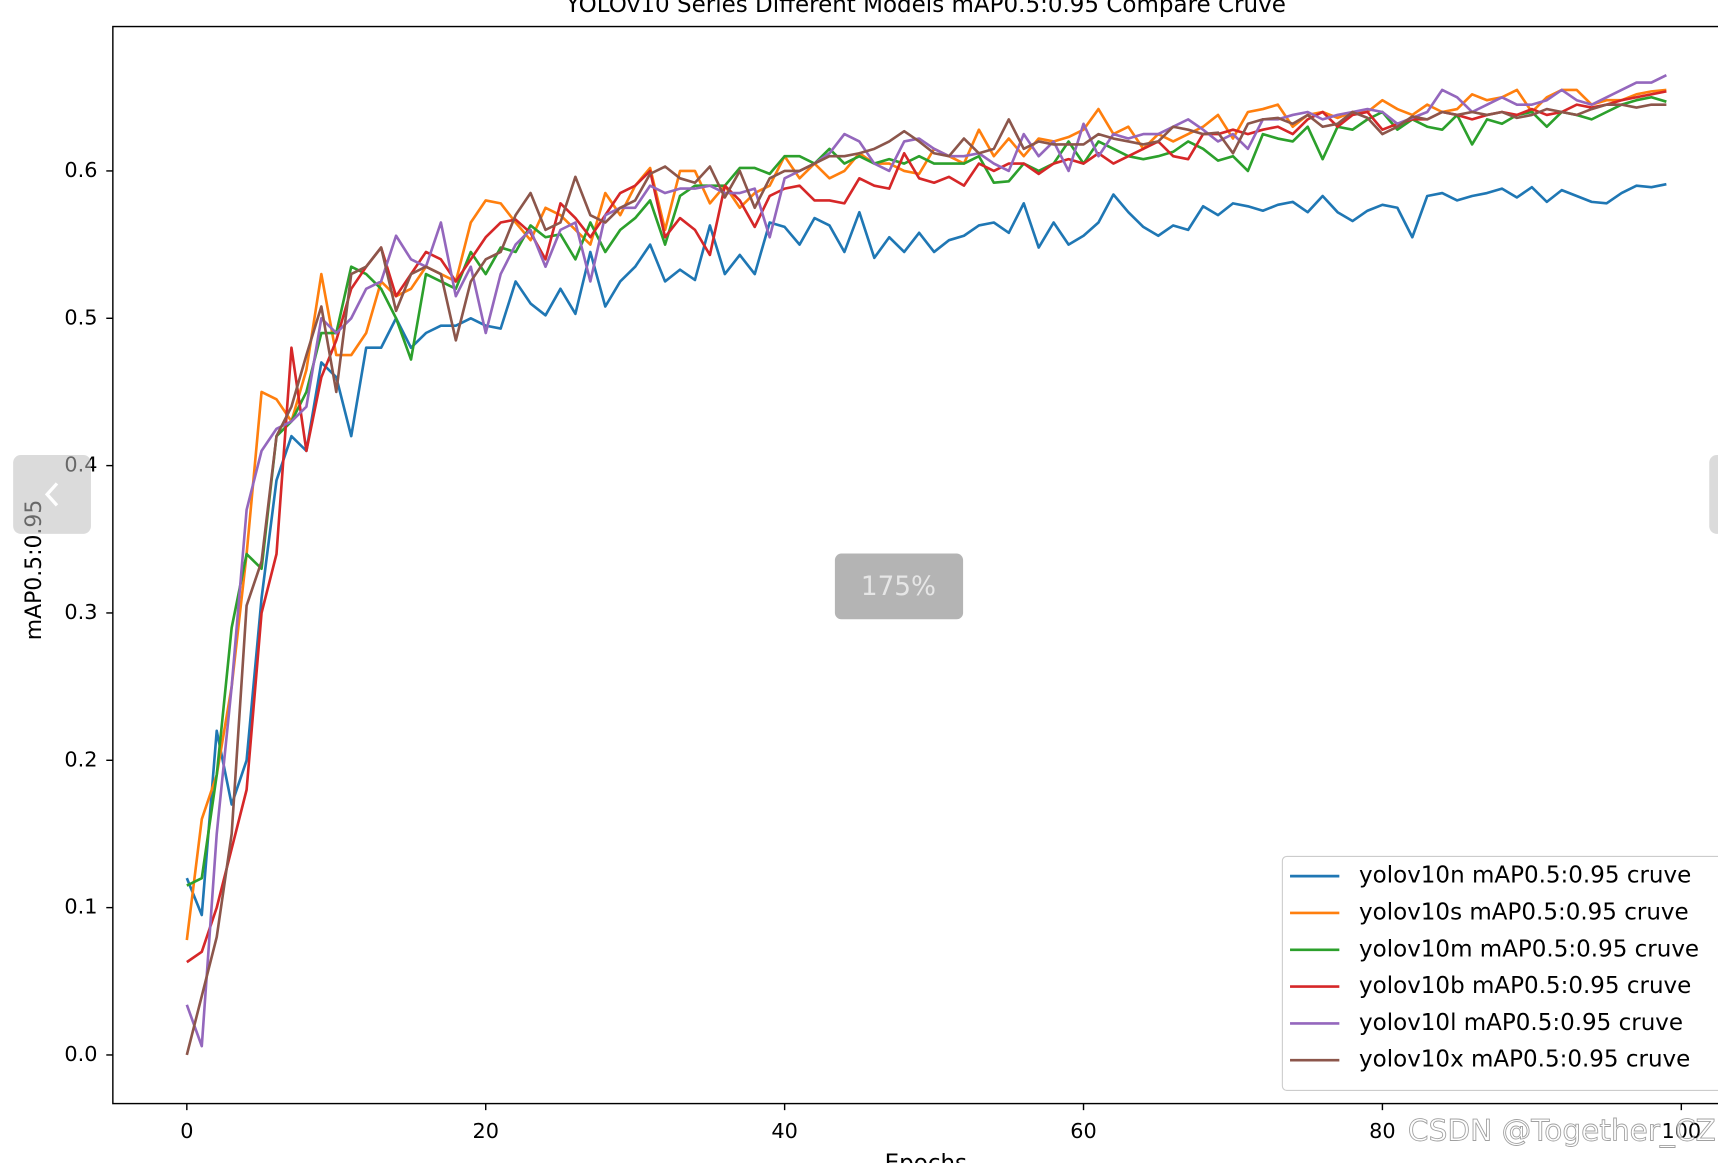 This screenshot has height=1163, width=1718. Describe the element at coordinates (80, 317) in the screenshot. I see `y-tick-label: 0.5` at that location.